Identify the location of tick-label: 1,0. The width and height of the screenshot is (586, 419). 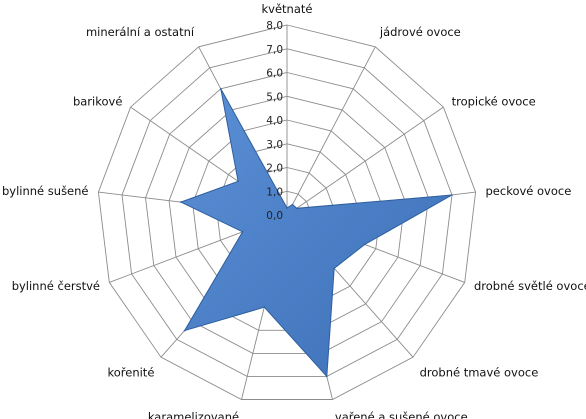
(274, 192).